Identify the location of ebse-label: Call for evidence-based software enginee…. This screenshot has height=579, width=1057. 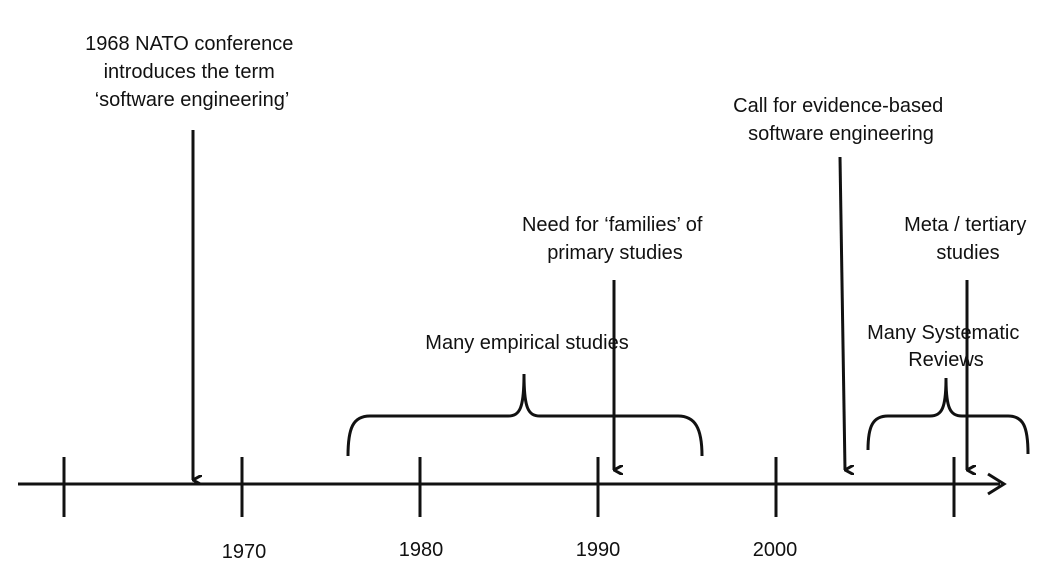
(841, 120).